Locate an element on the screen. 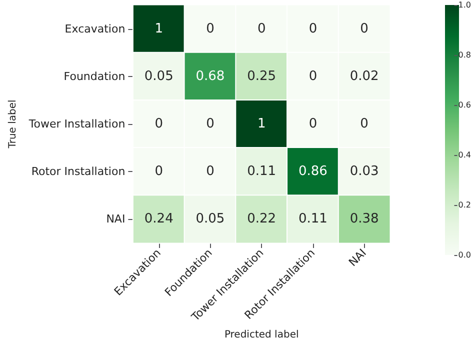  y-tick-label: Rotor Installation is located at coordinates (78, 171).